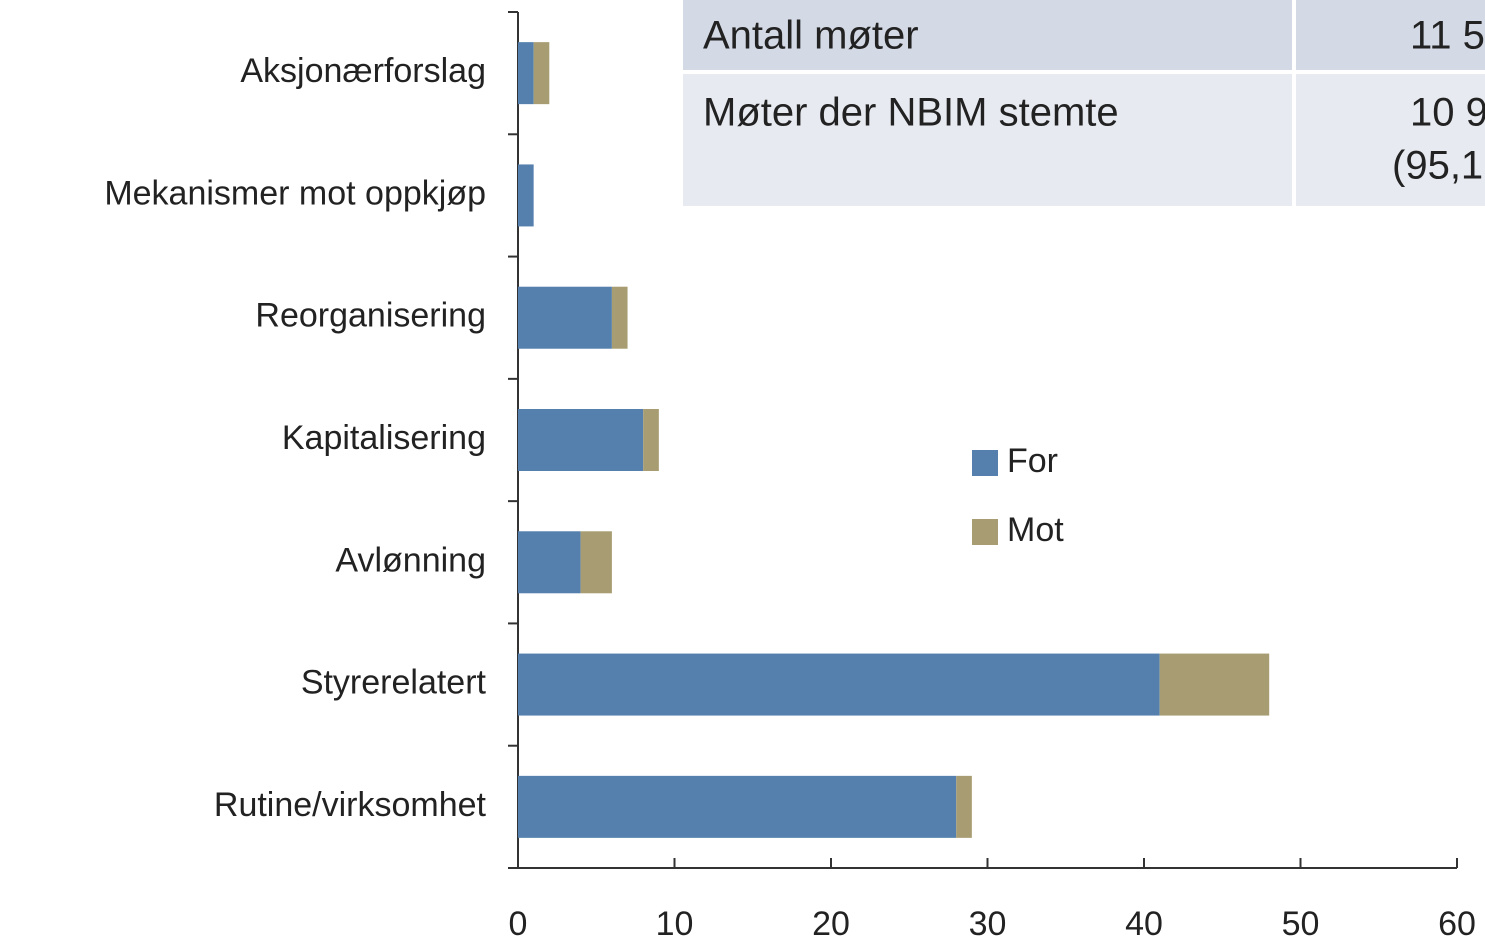  I want to click on legend-label: For, so click(1032, 461).